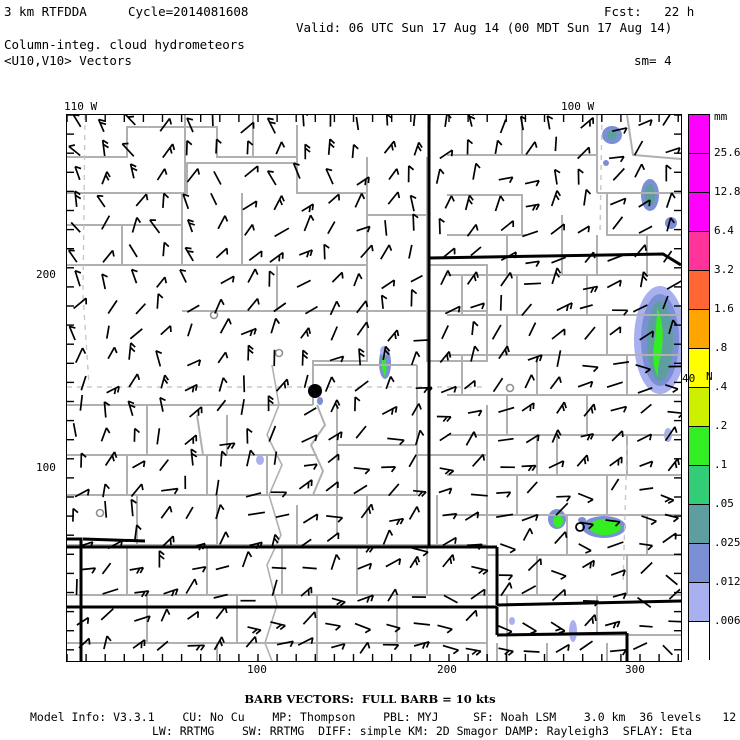 The width and height of the screenshot is (740, 740). Describe the element at coordinates (724, 308) in the screenshot. I see `colorbar-label-4: 1.6` at that location.